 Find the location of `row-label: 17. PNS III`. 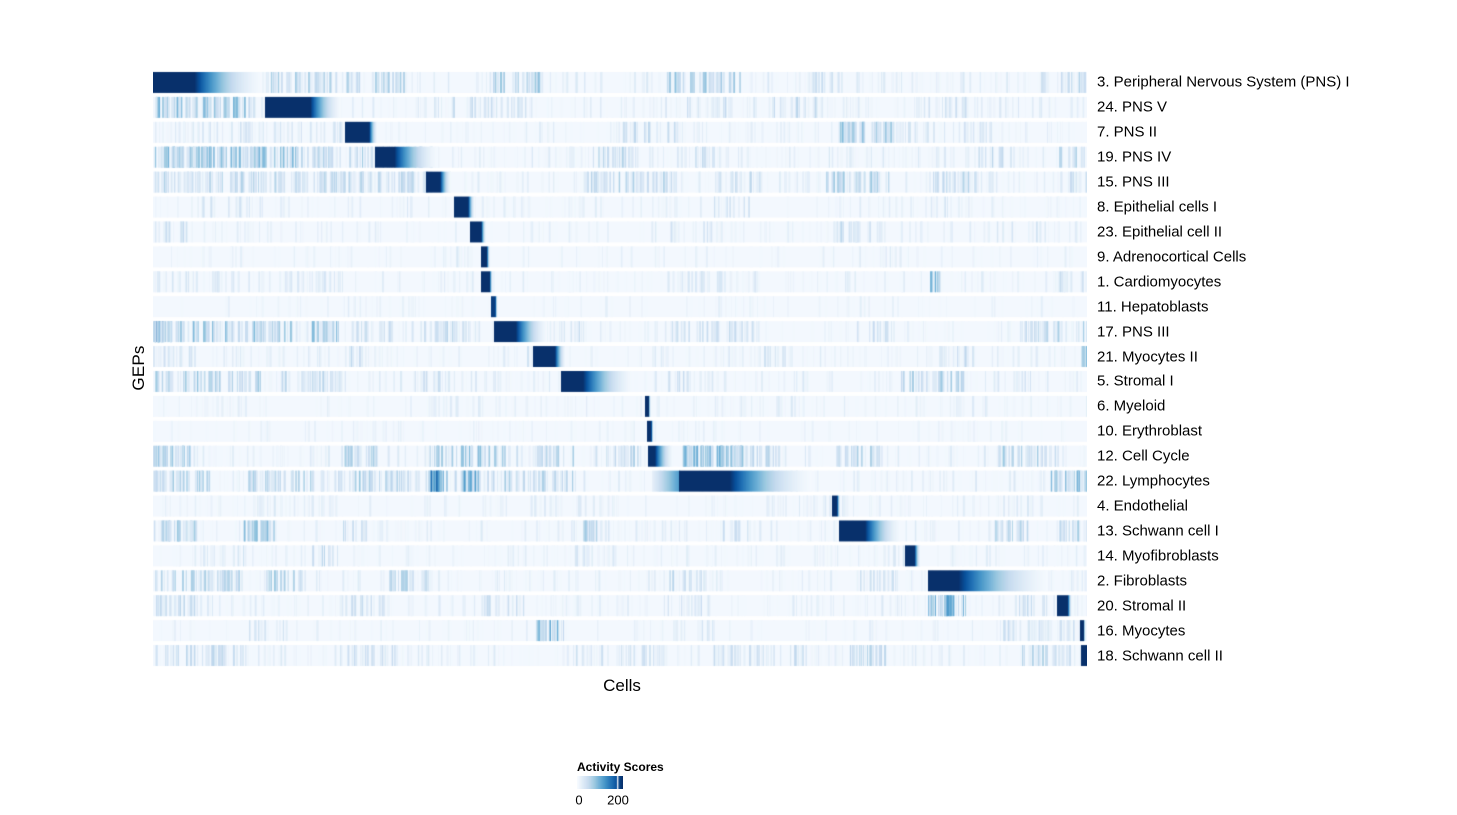

row-label: 17. PNS III is located at coordinates (1133, 332).